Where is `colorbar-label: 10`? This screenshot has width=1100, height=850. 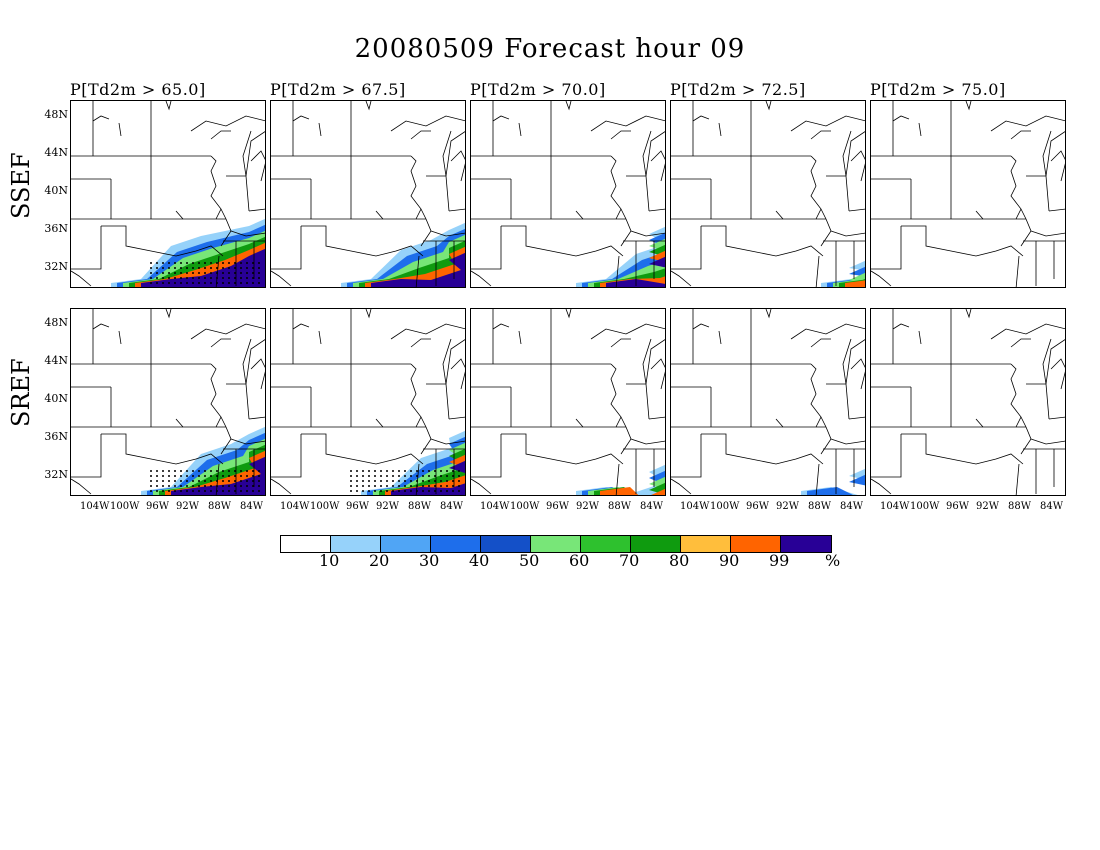 colorbar-label: 10 is located at coordinates (329, 560).